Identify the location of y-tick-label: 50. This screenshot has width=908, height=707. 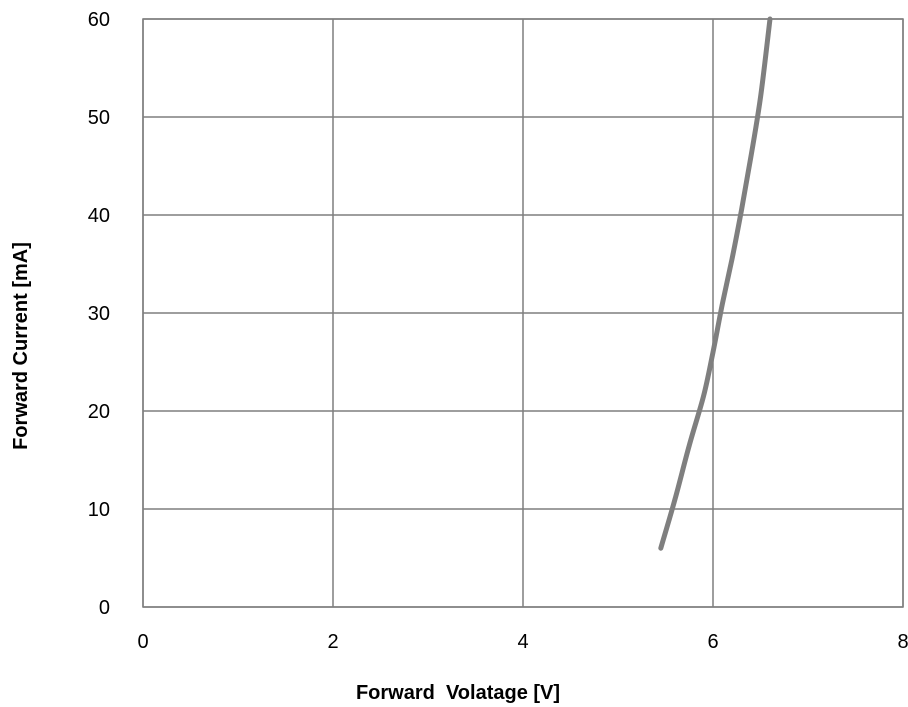
(99, 118).